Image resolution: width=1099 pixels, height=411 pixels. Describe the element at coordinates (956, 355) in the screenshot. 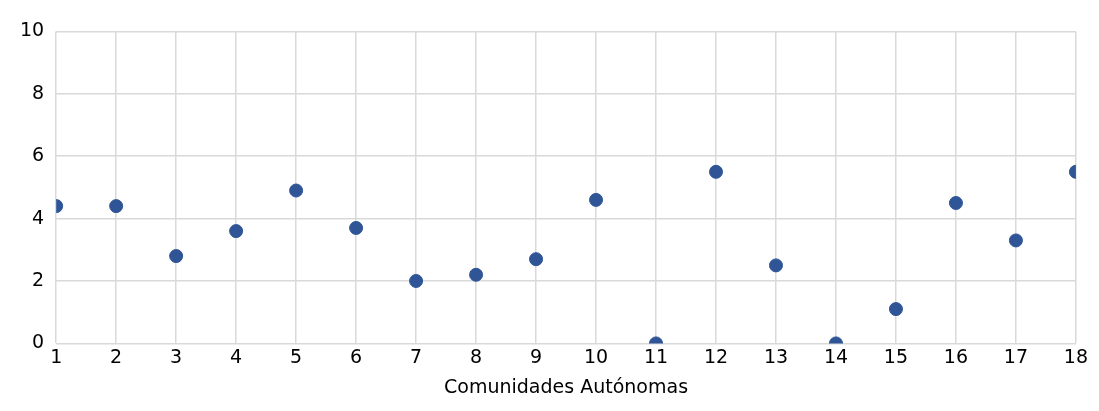

I see `x-tick-label: 16` at that location.